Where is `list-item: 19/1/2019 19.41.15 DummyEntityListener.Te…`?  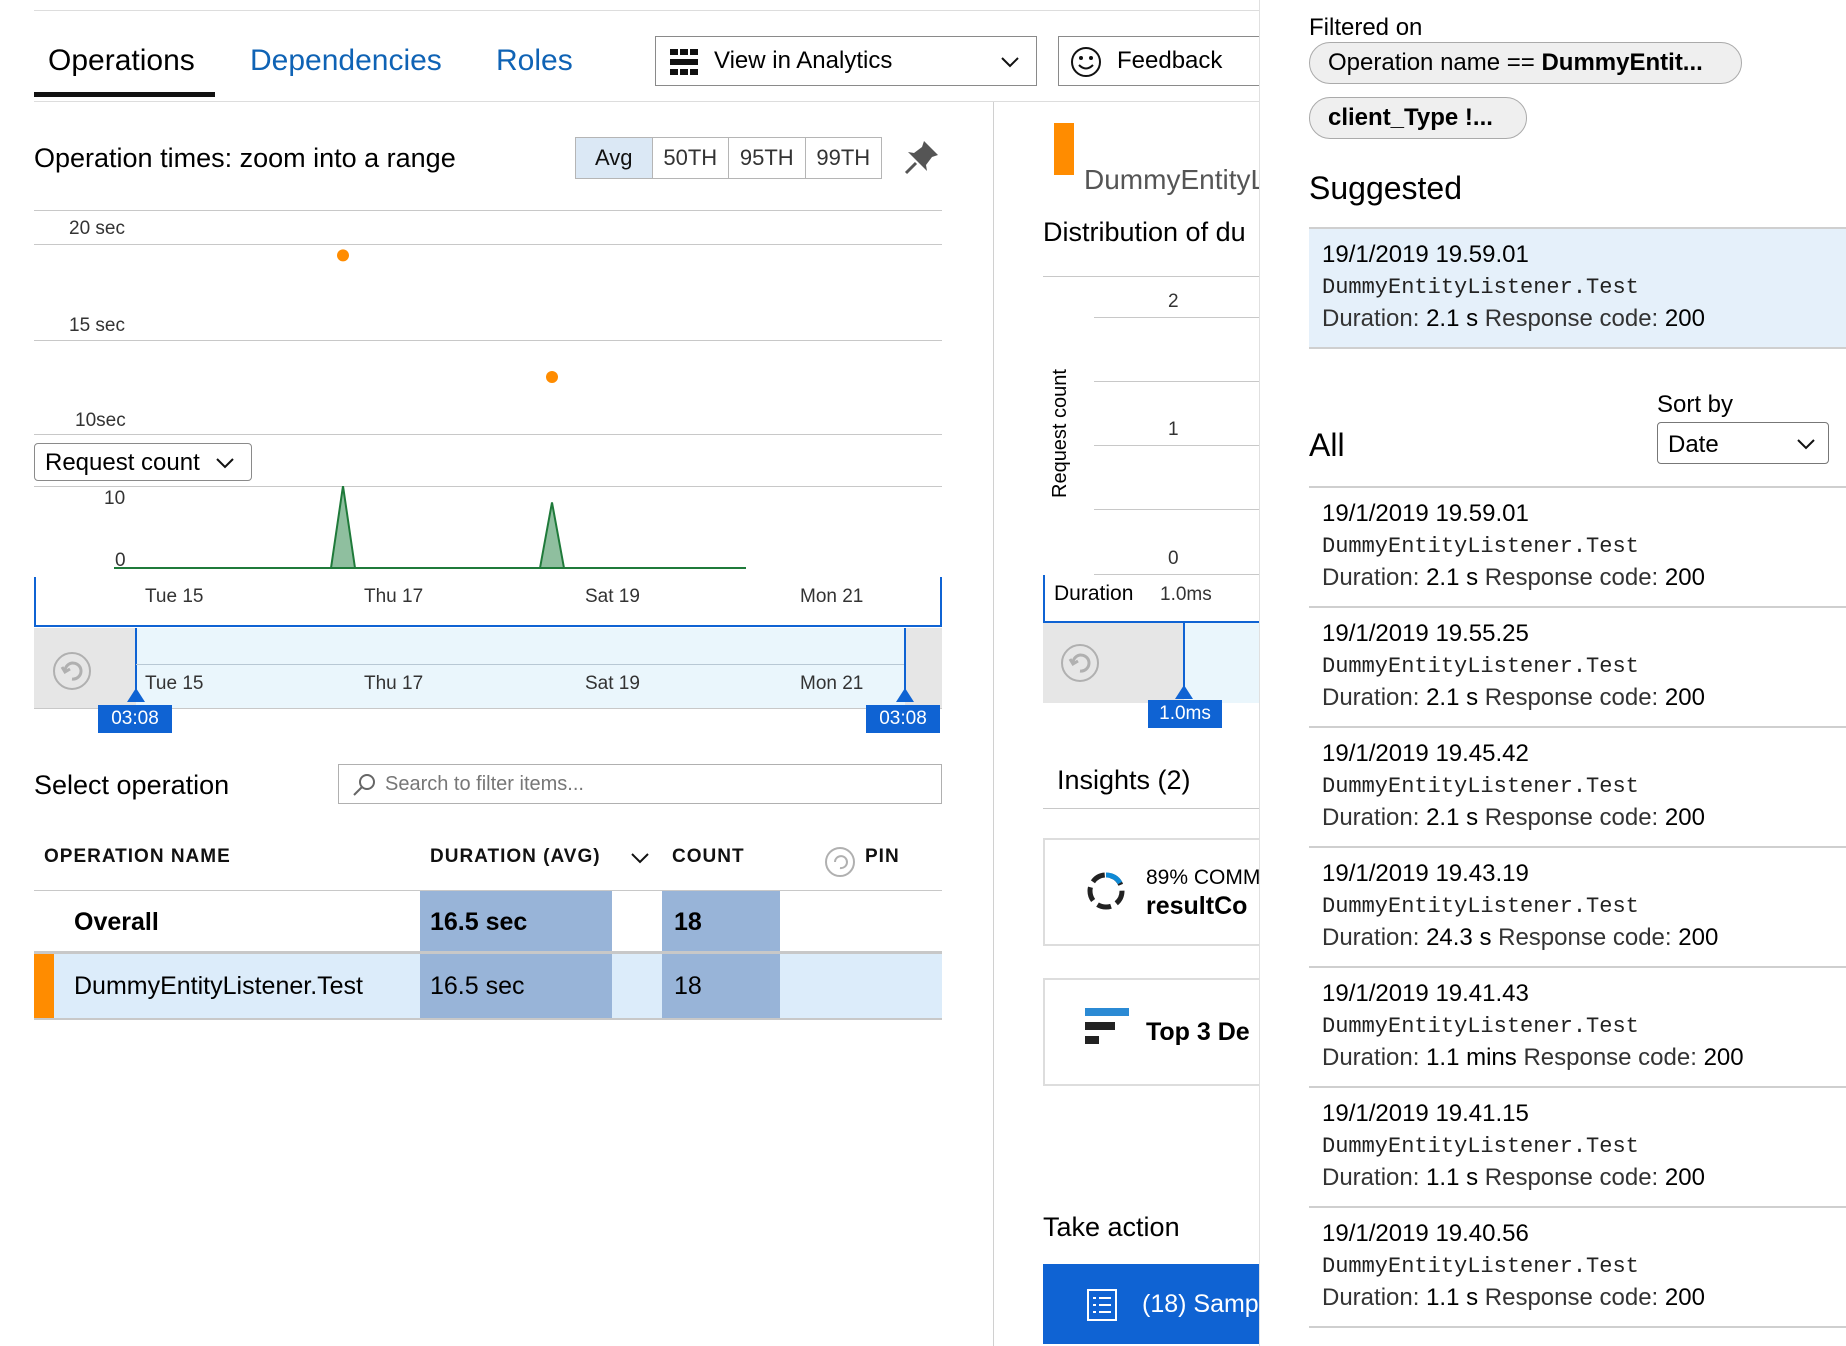 list-item: 19/1/2019 19.41.15 DummyEntityListener.Te… is located at coordinates (1577, 1148).